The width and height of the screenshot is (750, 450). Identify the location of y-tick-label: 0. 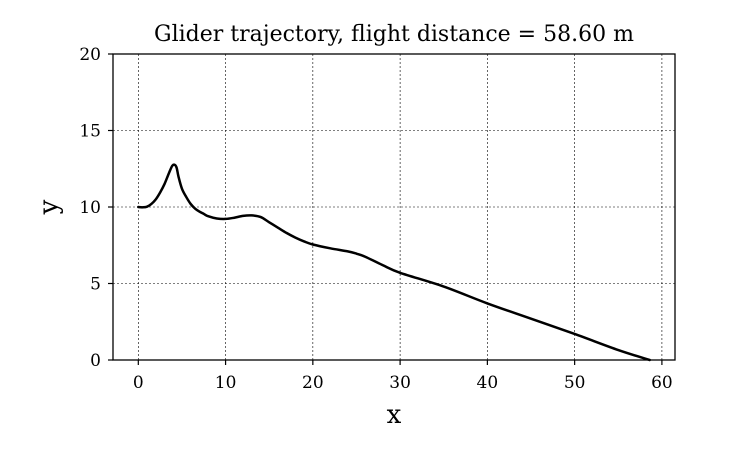
(95, 361).